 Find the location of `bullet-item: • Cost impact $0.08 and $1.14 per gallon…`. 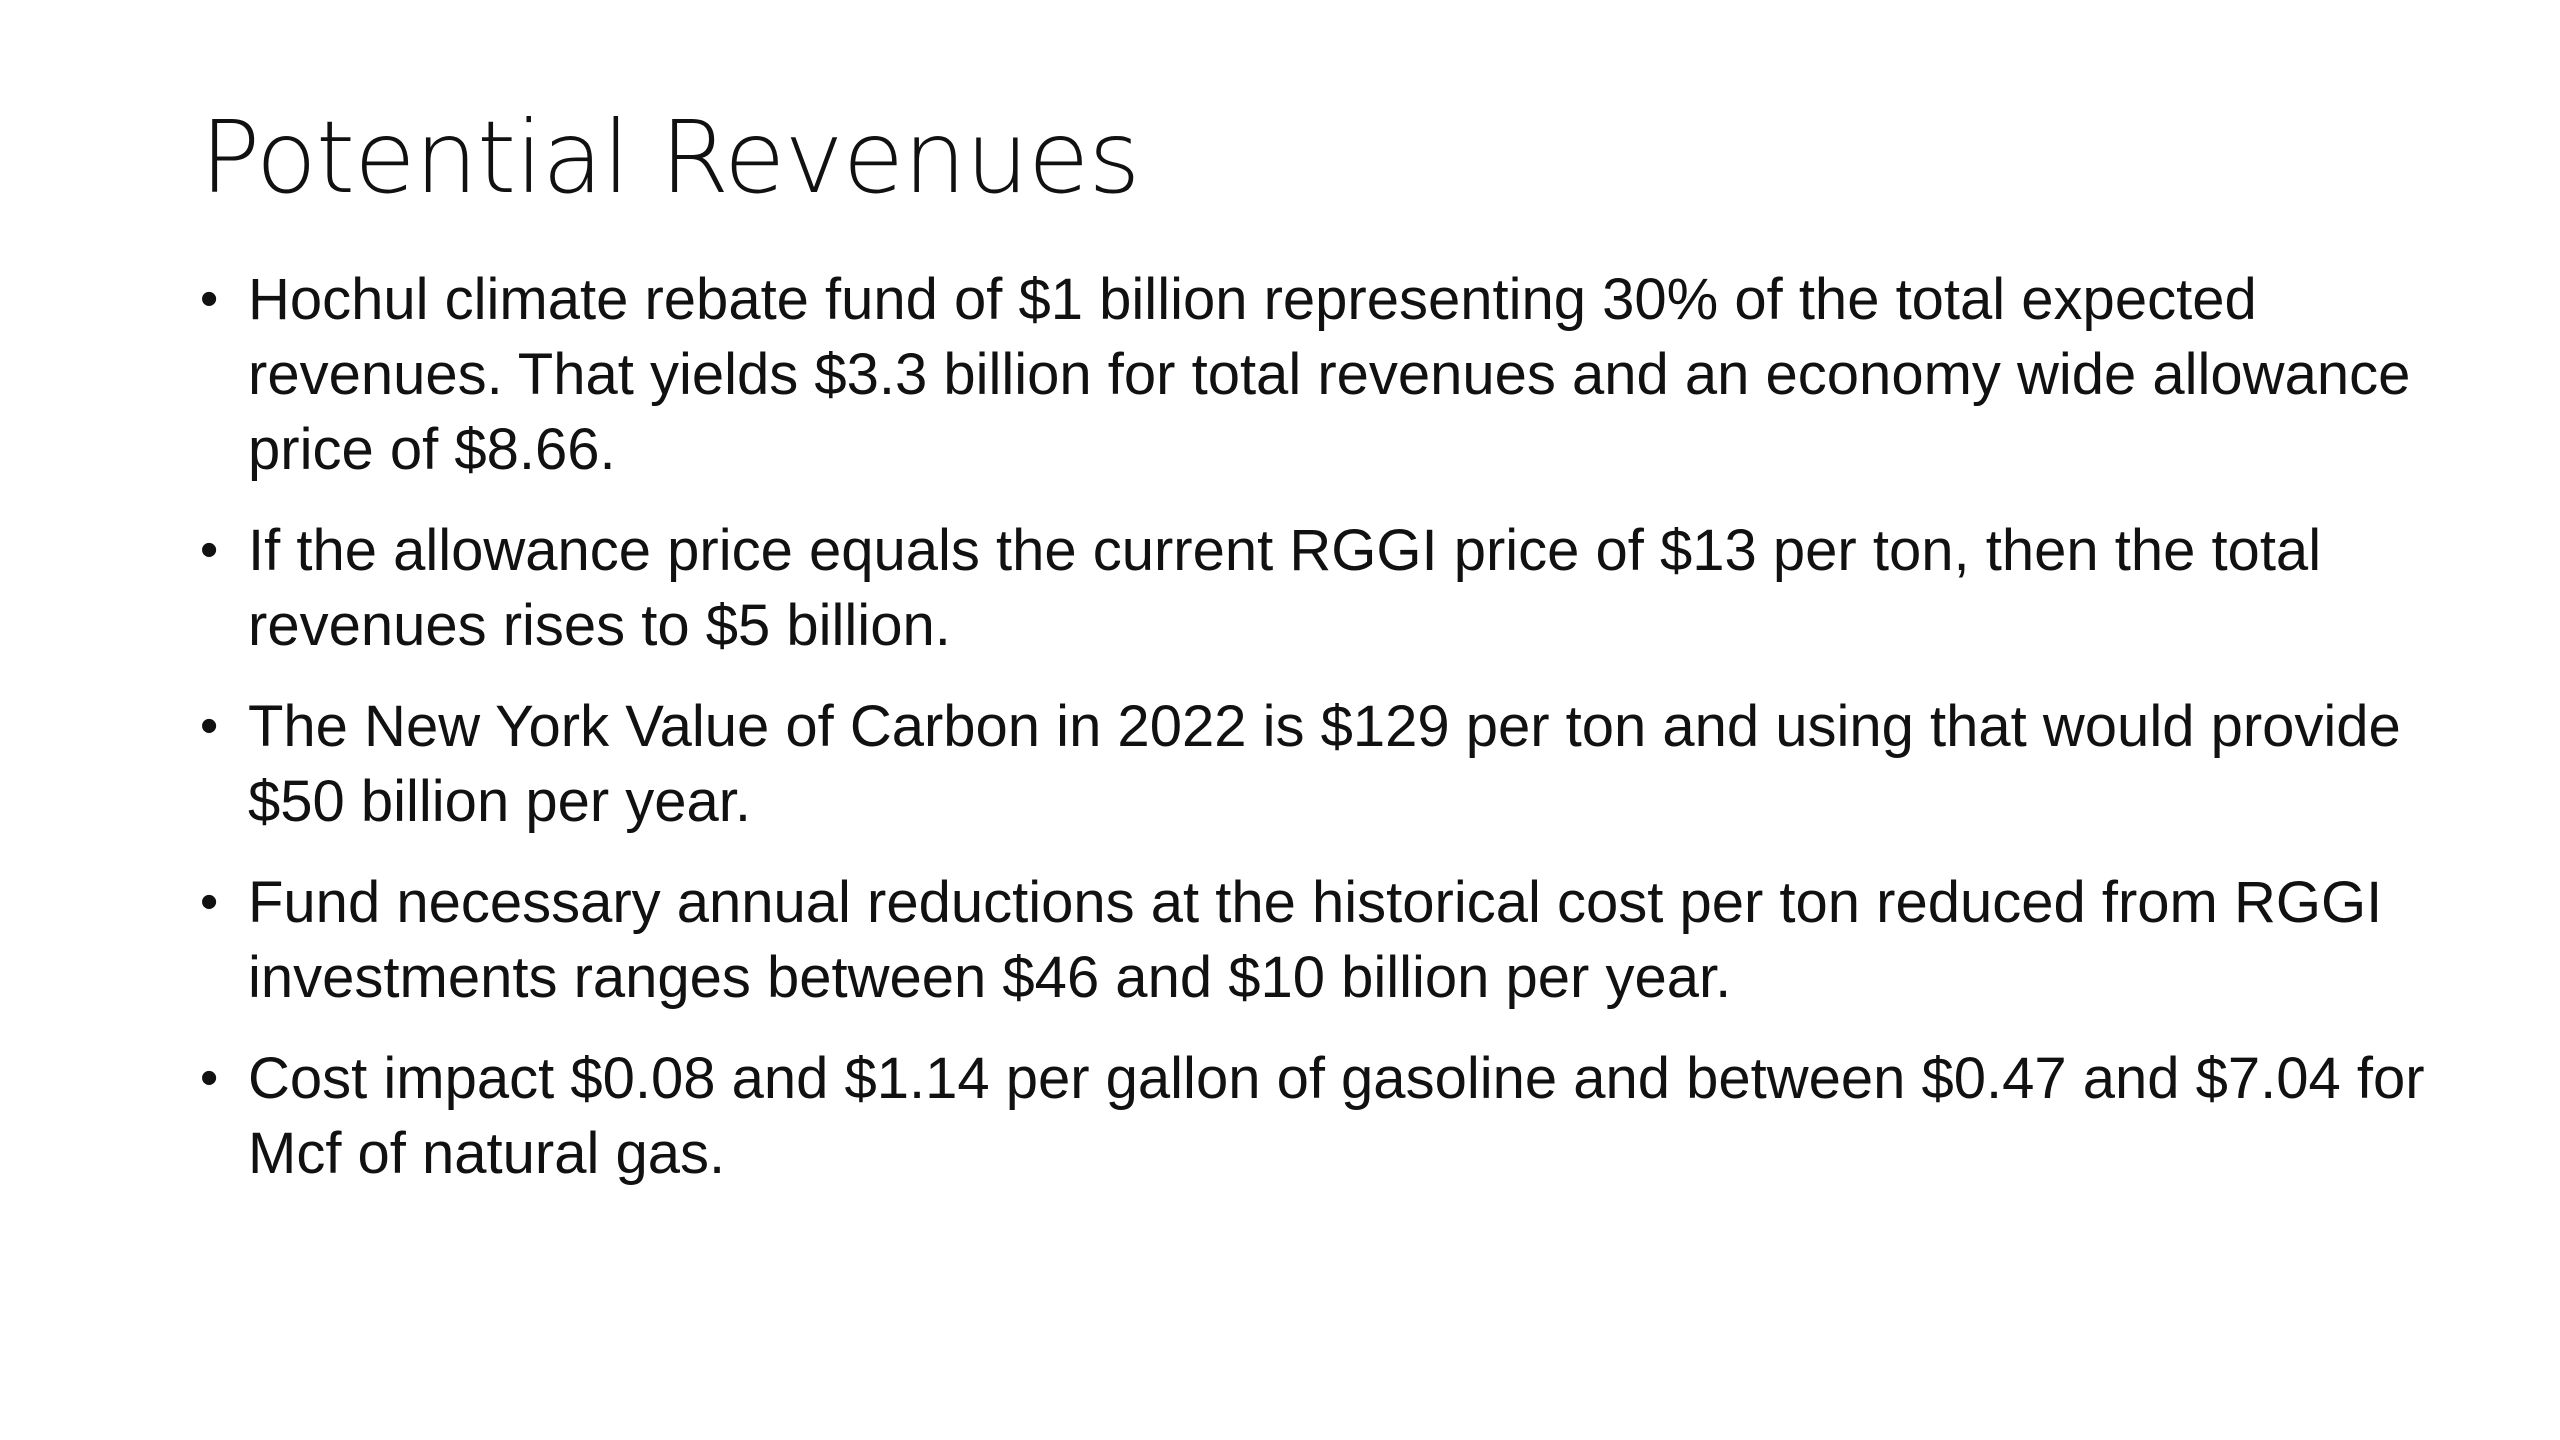

bullet-item: • Cost impact $0.08 and $1.14 per gallon… is located at coordinates (1320, 1116).